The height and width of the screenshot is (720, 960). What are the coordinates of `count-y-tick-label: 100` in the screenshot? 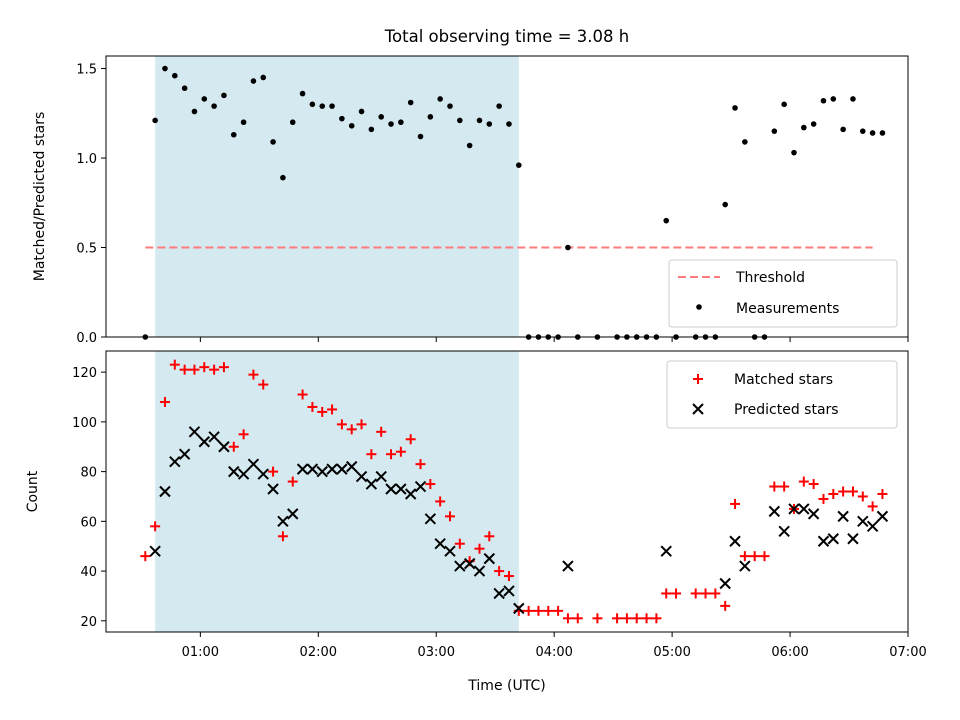 It's located at (84, 423).